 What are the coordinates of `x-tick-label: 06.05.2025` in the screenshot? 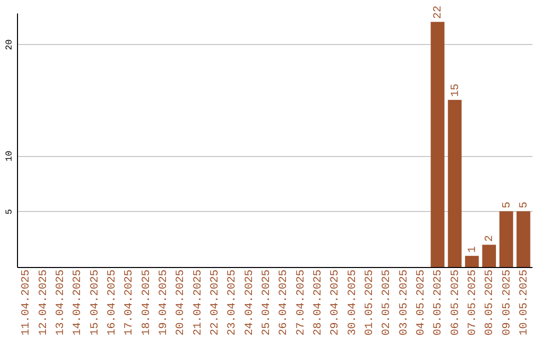 It's located at (456, 303).